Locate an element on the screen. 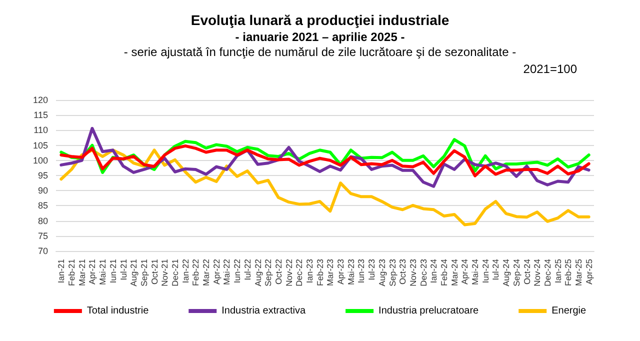  y-tick-label: 100 is located at coordinates (40, 160).